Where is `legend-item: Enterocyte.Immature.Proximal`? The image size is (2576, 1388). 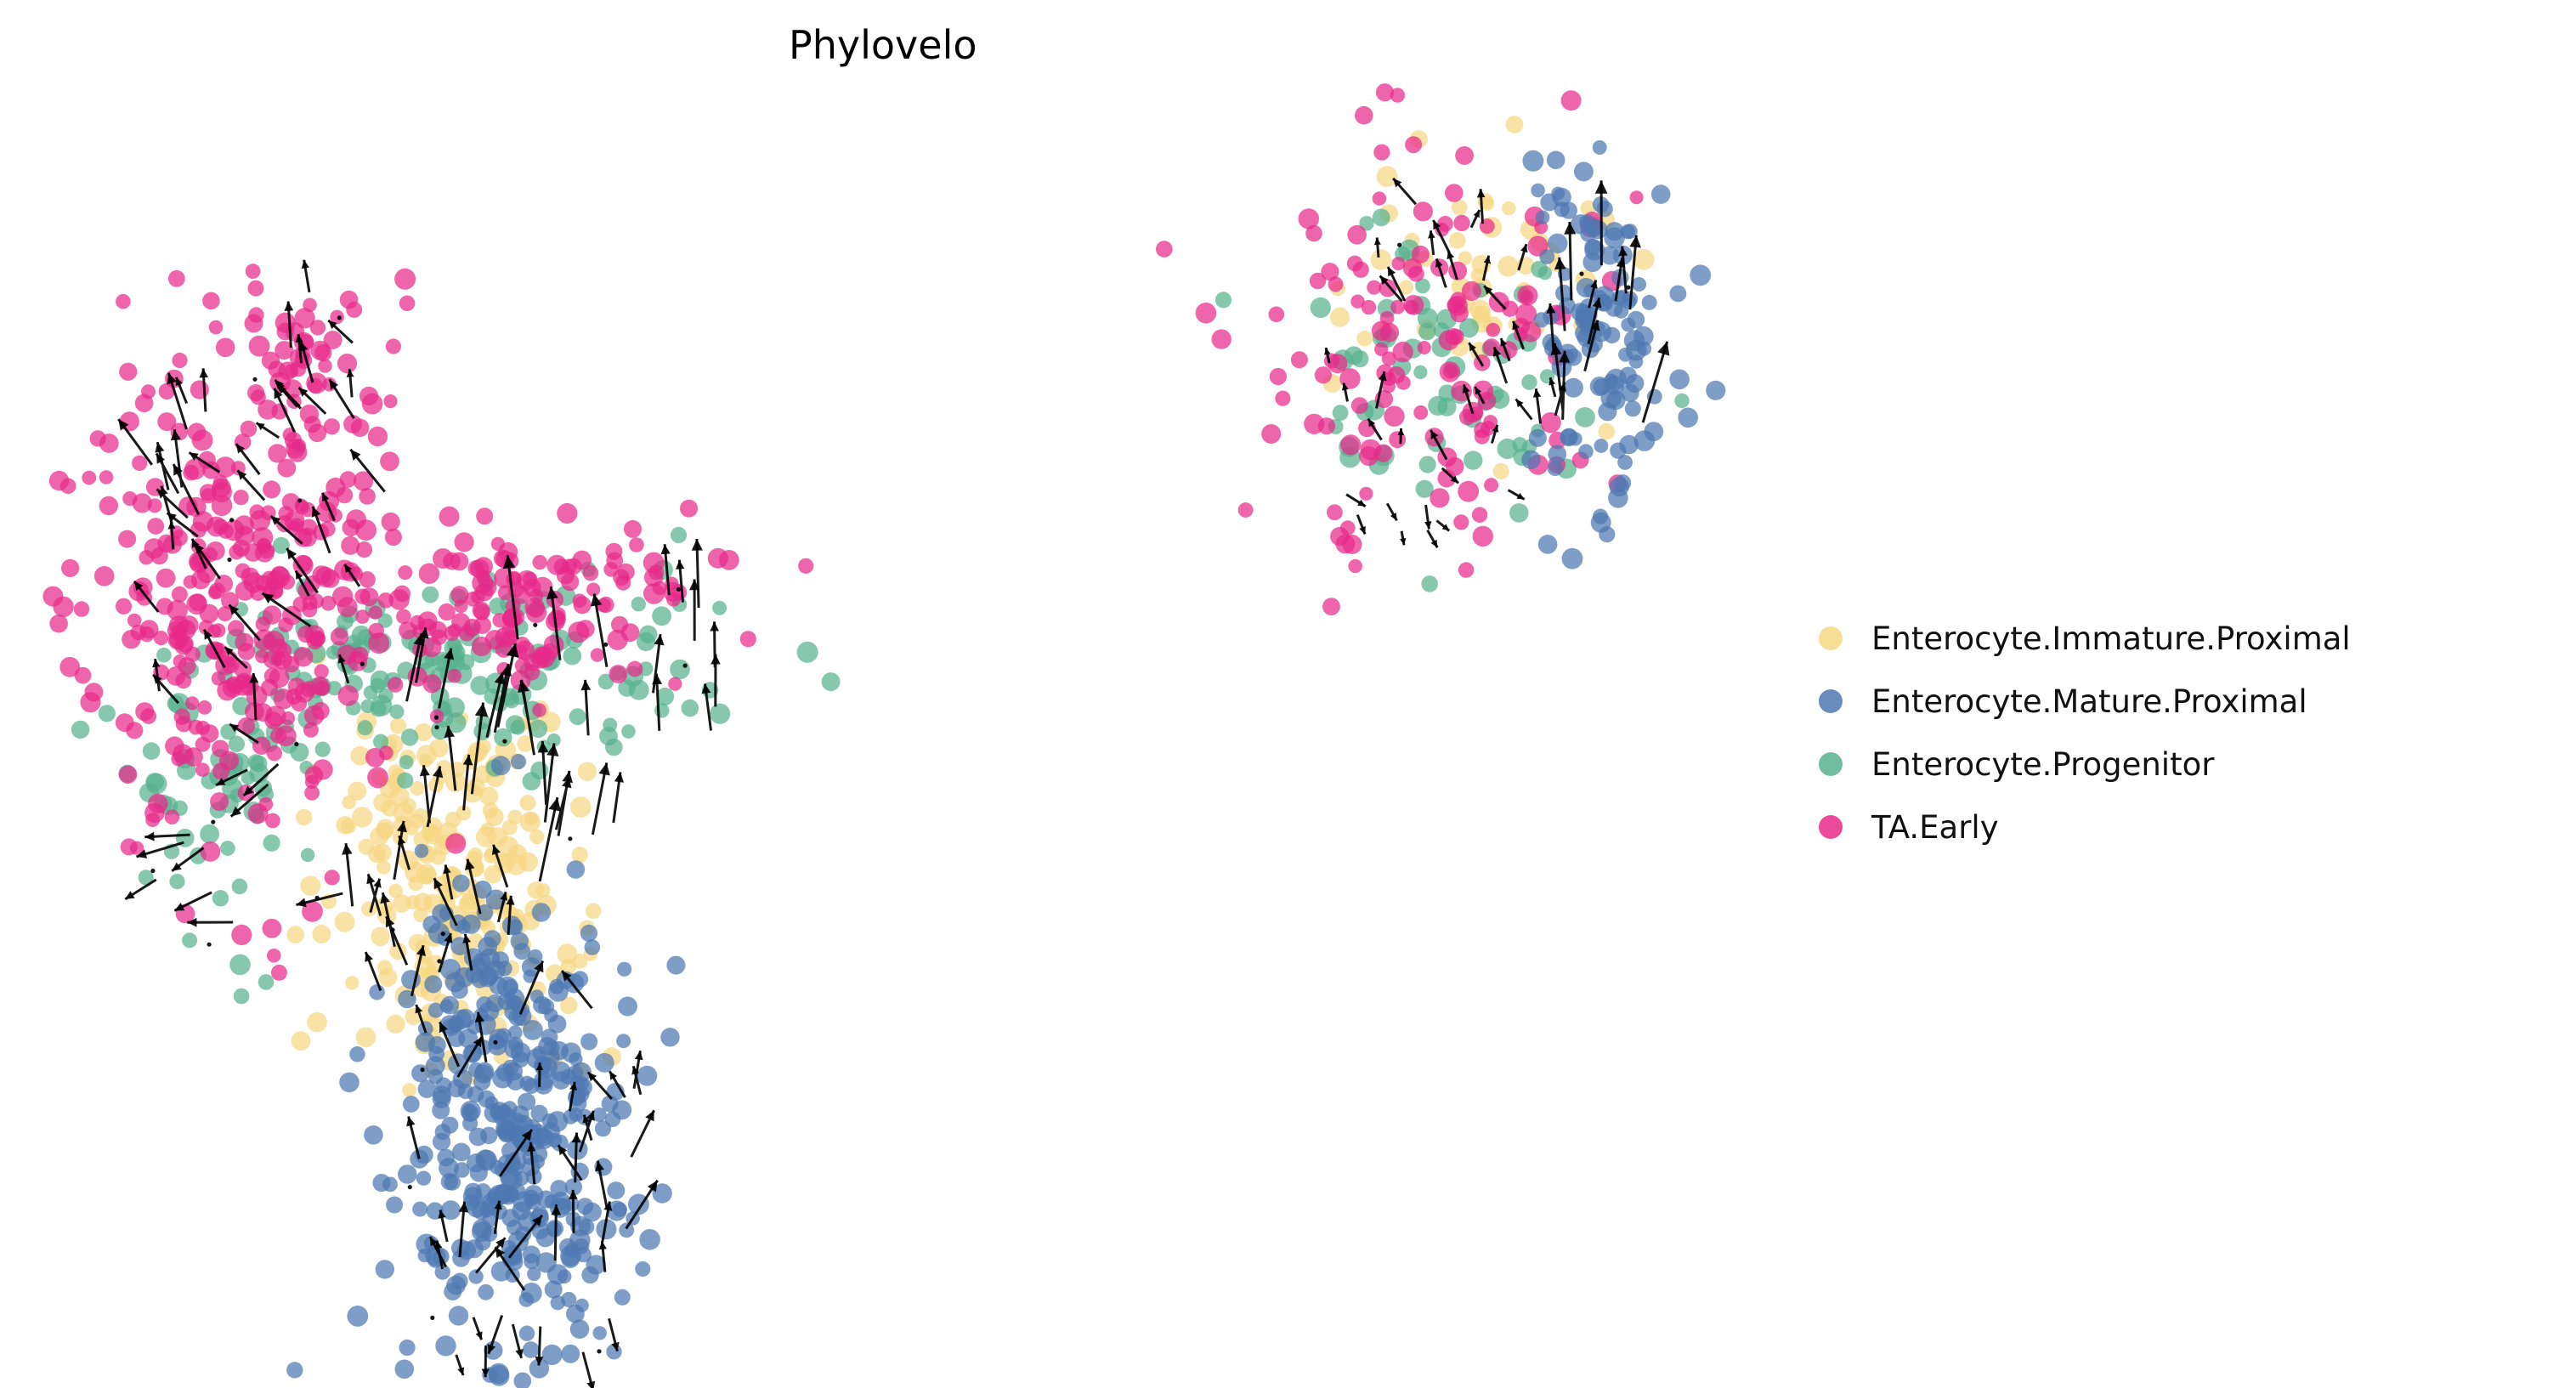
legend-item: Enterocyte.Immature.Proximal is located at coordinates (2085, 638).